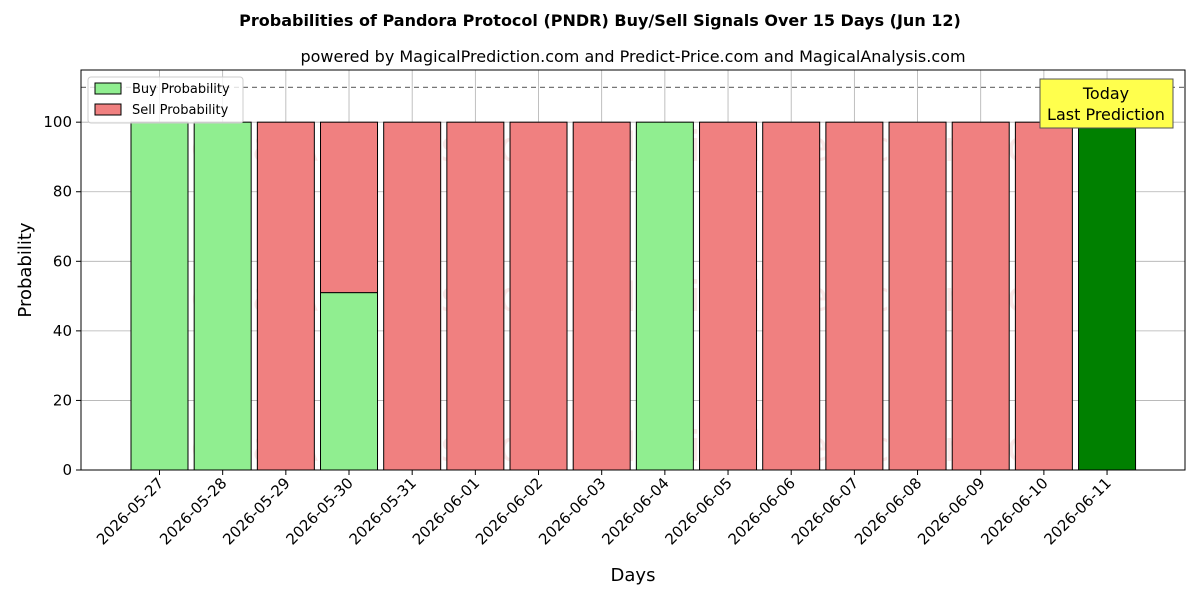 The image size is (1200, 600). I want to click on y-axis-label: Probability, so click(25, 269).